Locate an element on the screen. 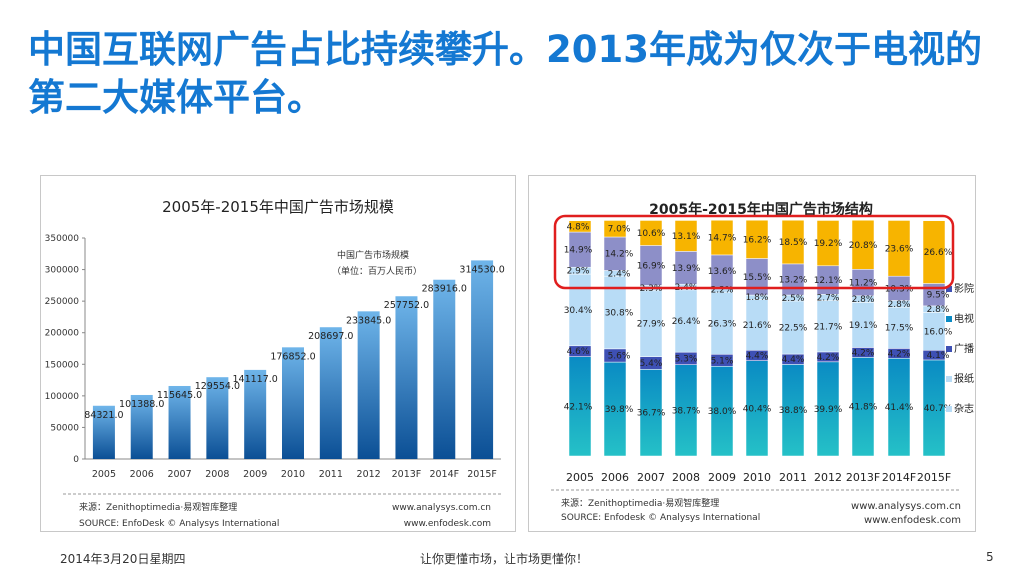 The image size is (1024, 576). segment-value-label: 22.5% is located at coordinates (793, 328).